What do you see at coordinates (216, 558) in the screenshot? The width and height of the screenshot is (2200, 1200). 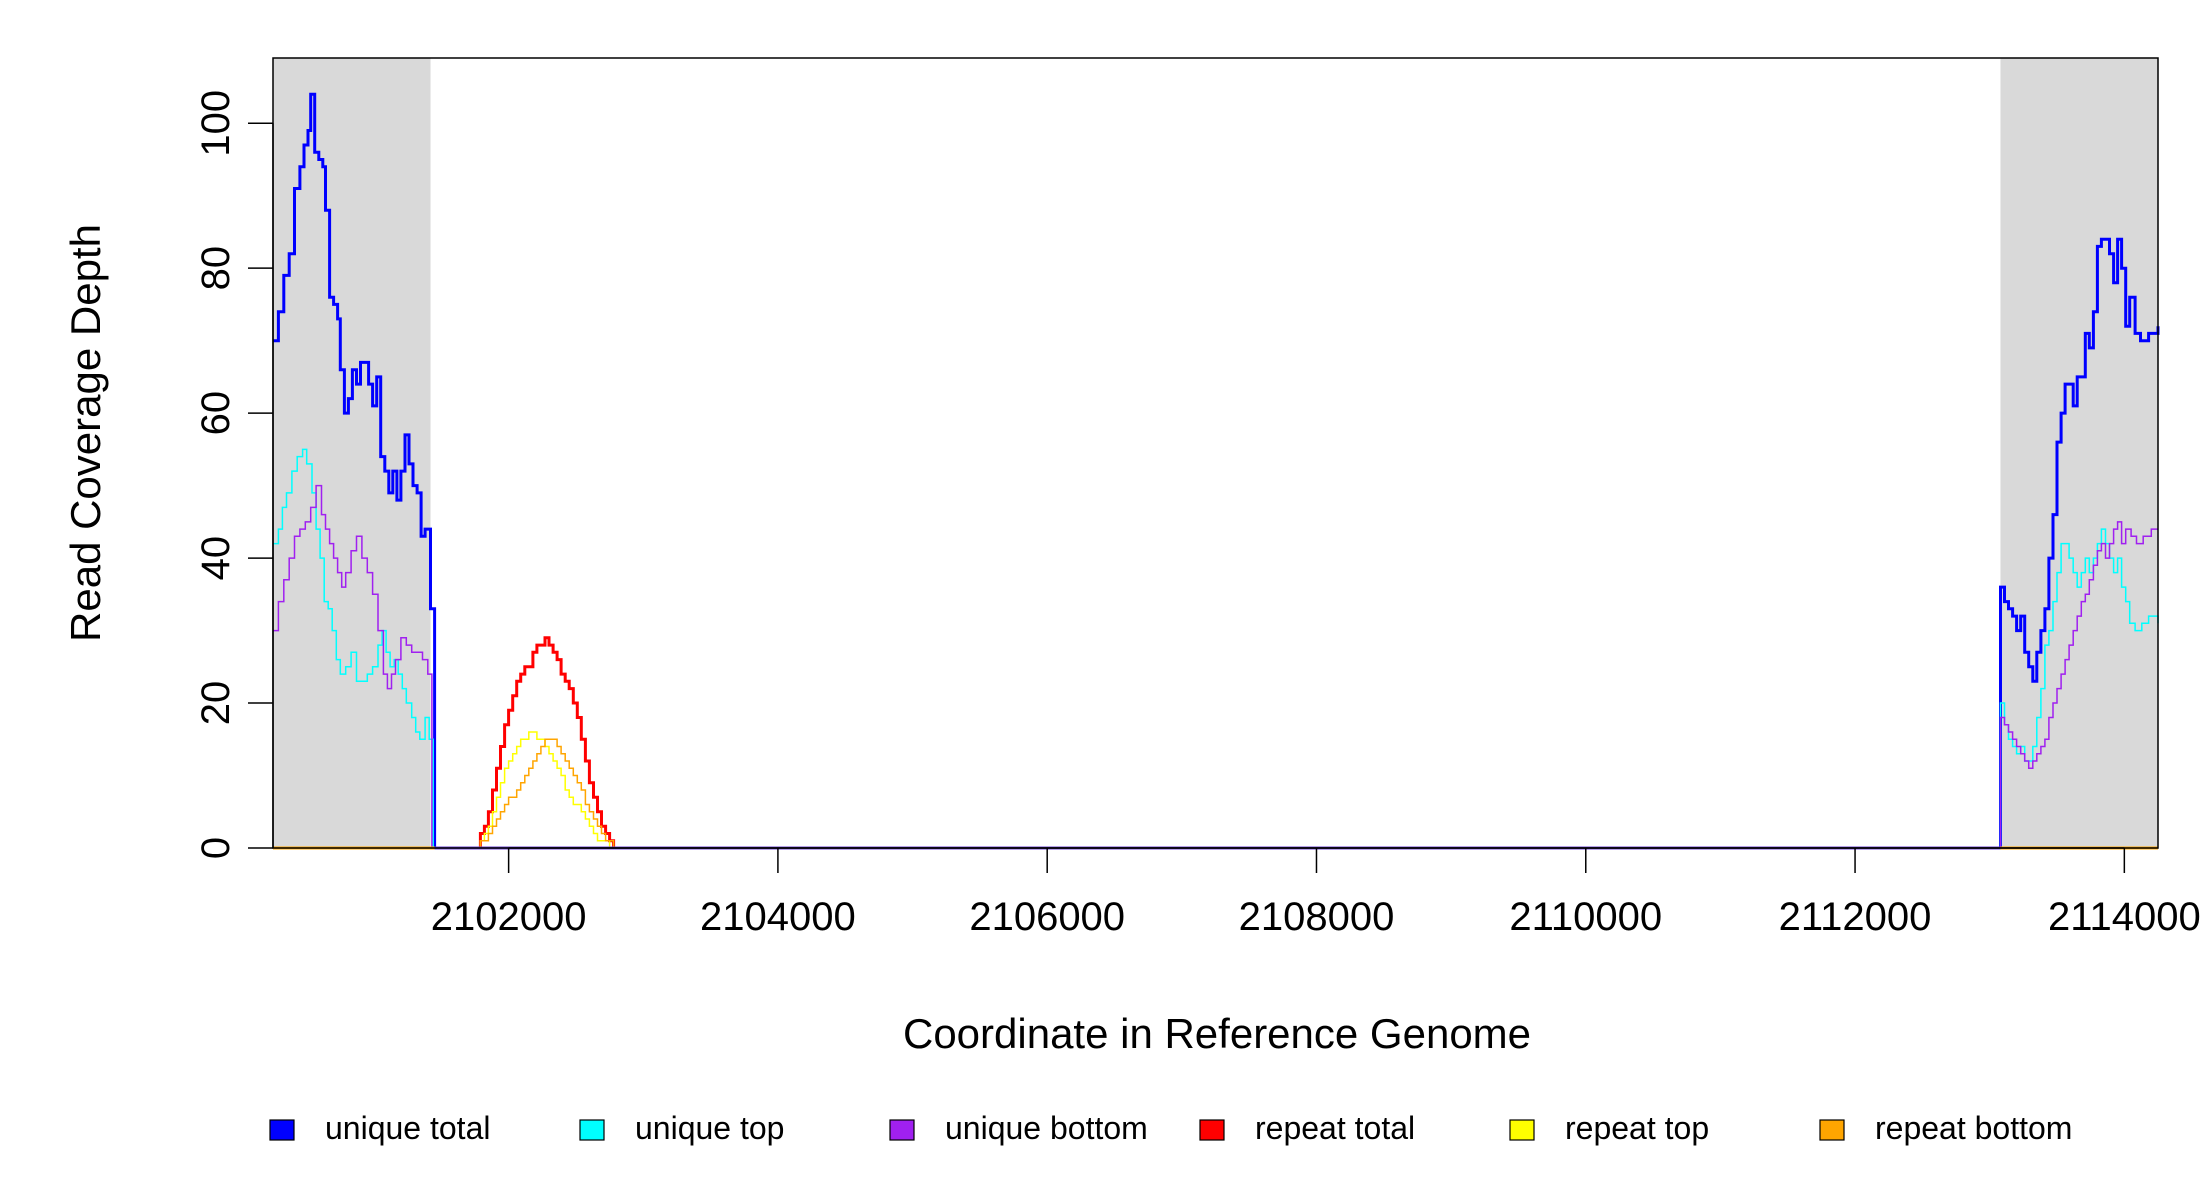 I see `y-tick-label: 40` at bounding box center [216, 558].